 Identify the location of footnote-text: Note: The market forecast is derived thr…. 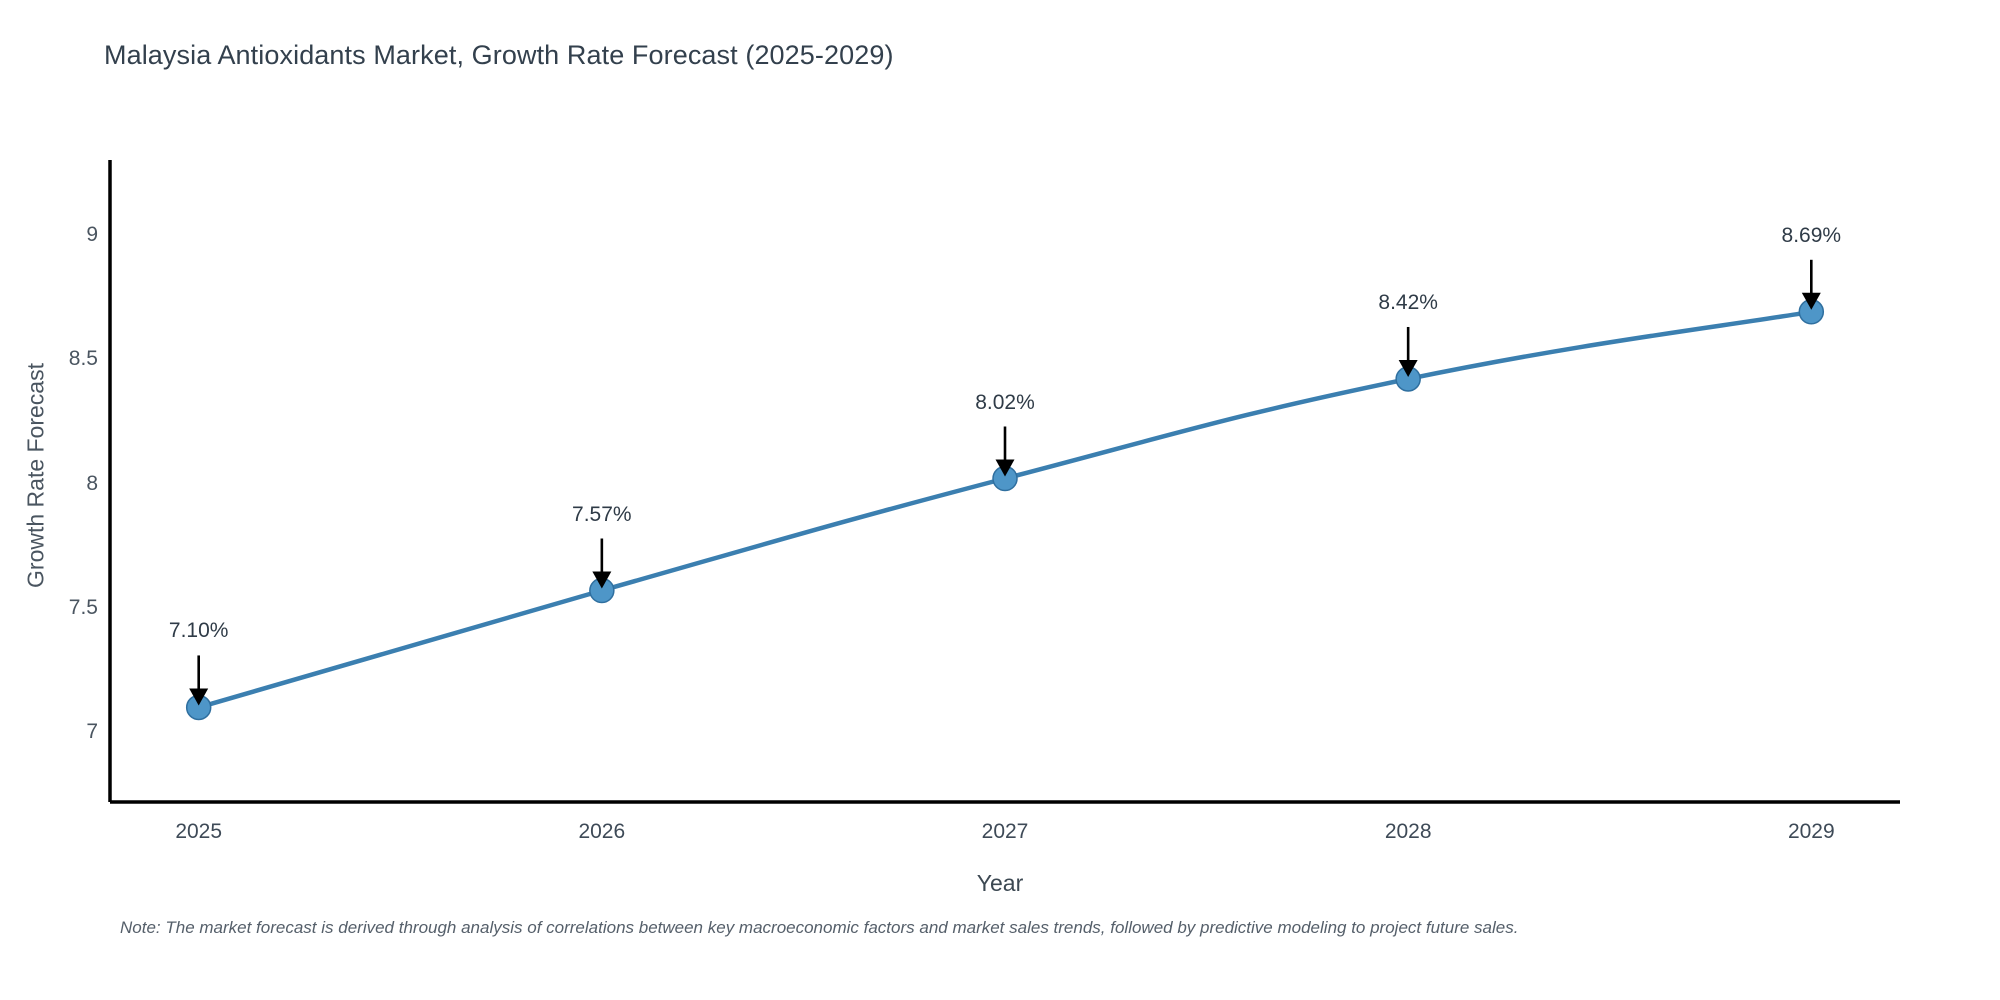
(819, 927).